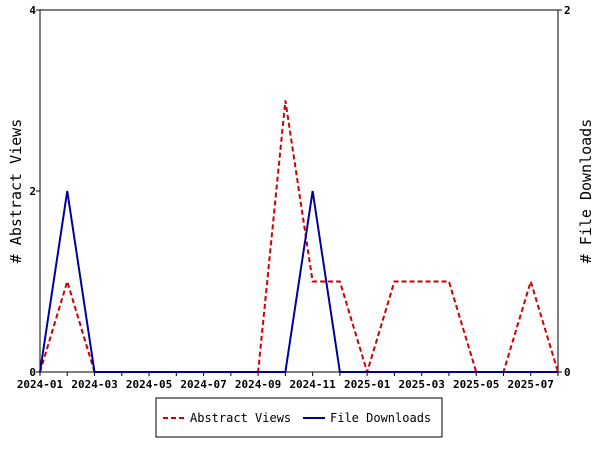  Describe the element at coordinates (586, 191) in the screenshot. I see `y-right-axis-title: # File Downloads` at that location.